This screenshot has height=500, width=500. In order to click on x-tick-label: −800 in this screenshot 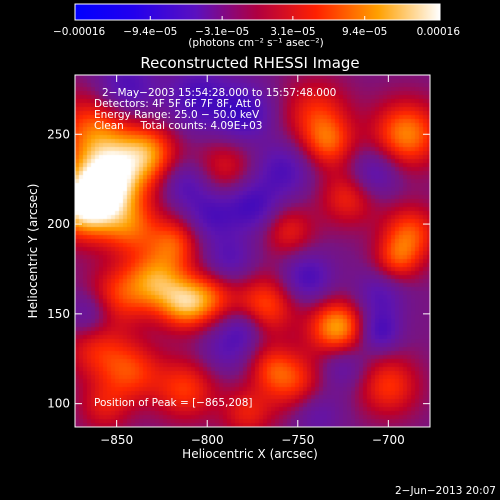, I will do `click(207, 440)`.